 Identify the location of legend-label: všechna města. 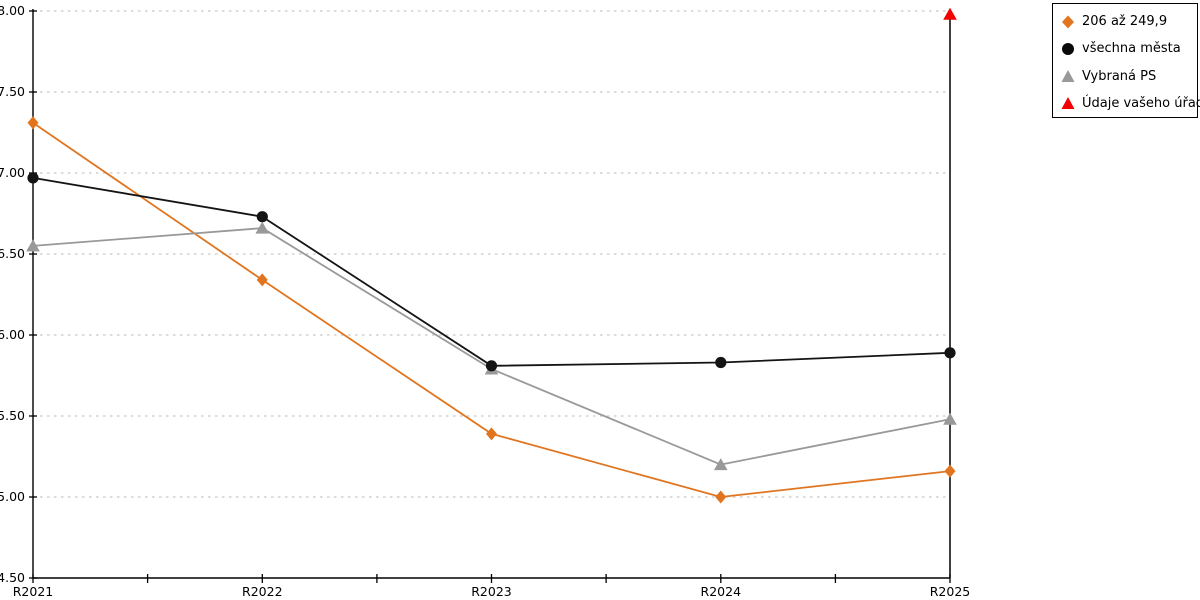
(1131, 49).